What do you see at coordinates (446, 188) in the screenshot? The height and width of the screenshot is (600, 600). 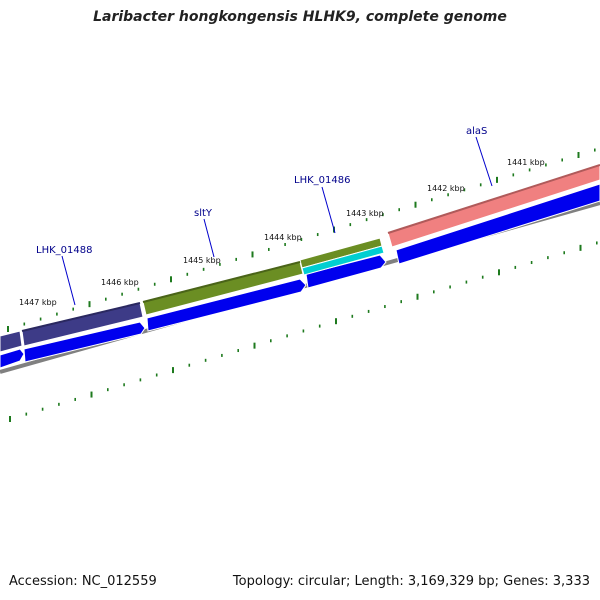 I see `scale-label: 1442 kbp` at bounding box center [446, 188].